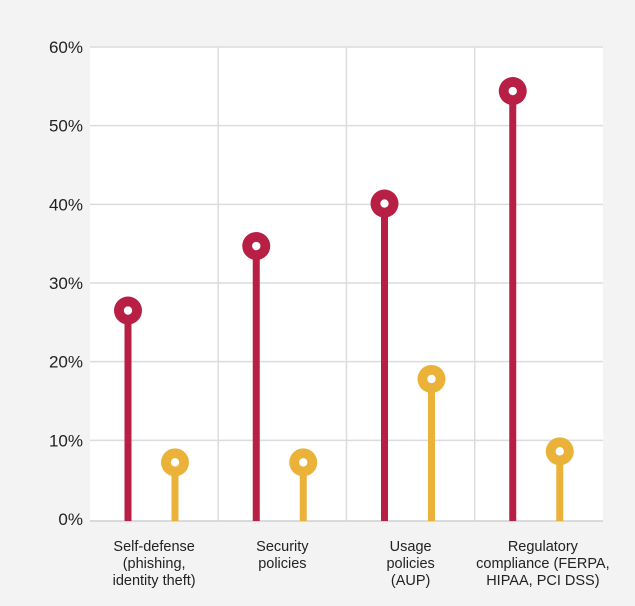 This screenshot has height=606, width=635. I want to click on y-tick-label: 50%, so click(66, 126).